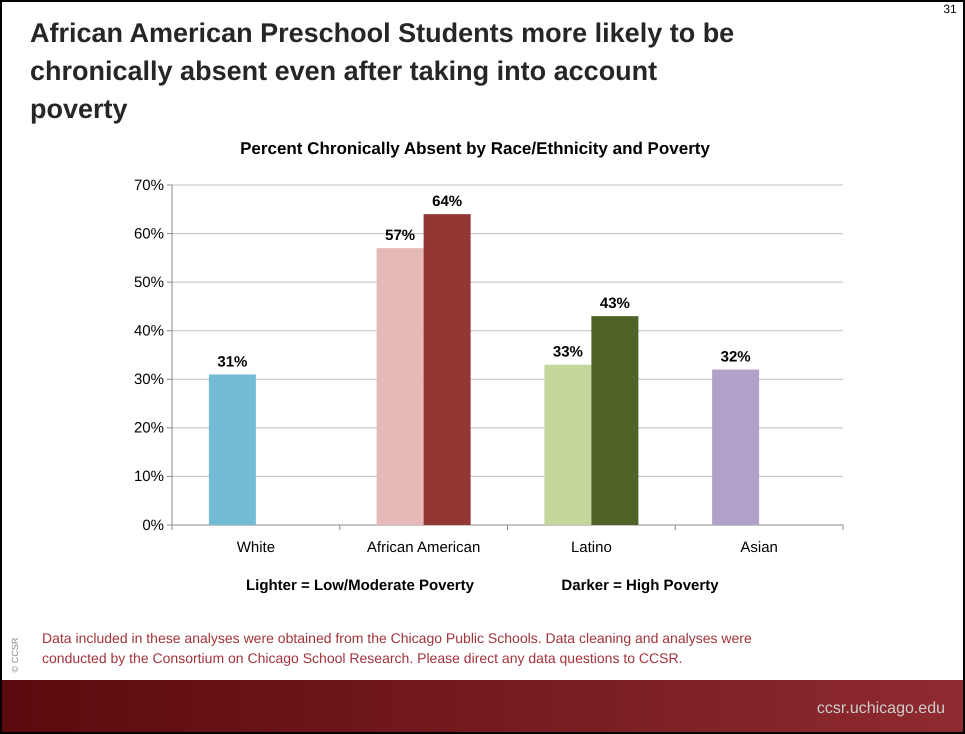 Image resolution: width=965 pixels, height=734 pixels. Describe the element at coordinates (149, 428) in the screenshot. I see `y-tick-label: 20%` at that location.